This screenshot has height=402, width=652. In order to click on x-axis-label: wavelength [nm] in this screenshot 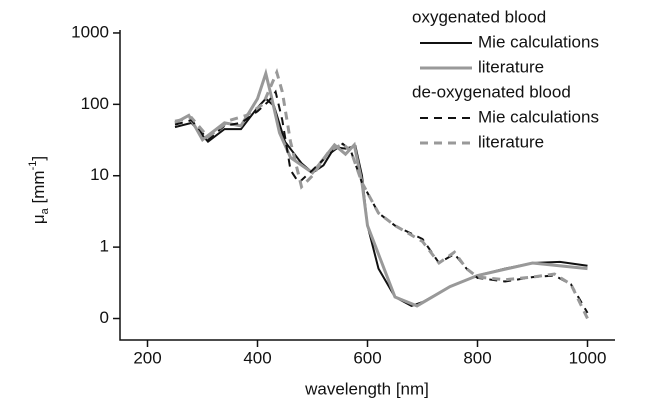, I will do `click(366, 388)`.